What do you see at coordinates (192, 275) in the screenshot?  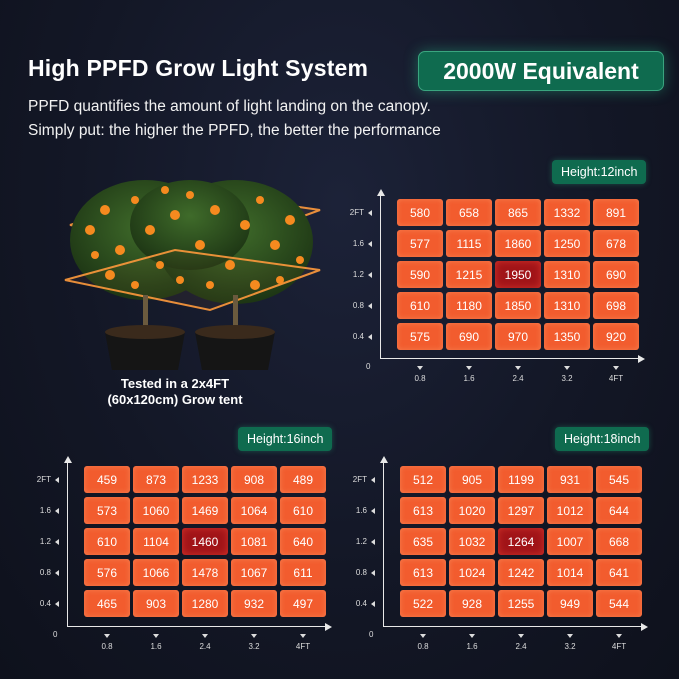 I see `orange-tree-illustration` at bounding box center [192, 275].